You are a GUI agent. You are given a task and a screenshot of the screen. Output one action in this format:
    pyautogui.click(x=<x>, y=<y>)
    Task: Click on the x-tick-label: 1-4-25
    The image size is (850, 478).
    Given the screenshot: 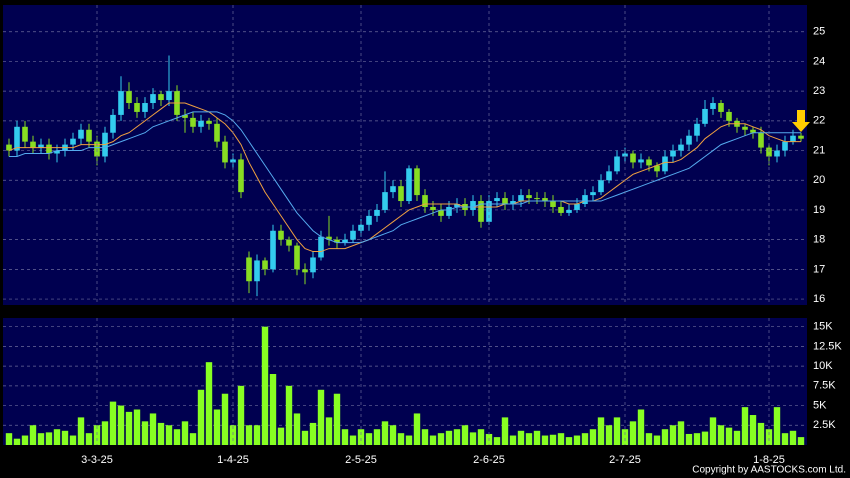 What is the action you would take?
    pyautogui.click(x=233, y=460)
    